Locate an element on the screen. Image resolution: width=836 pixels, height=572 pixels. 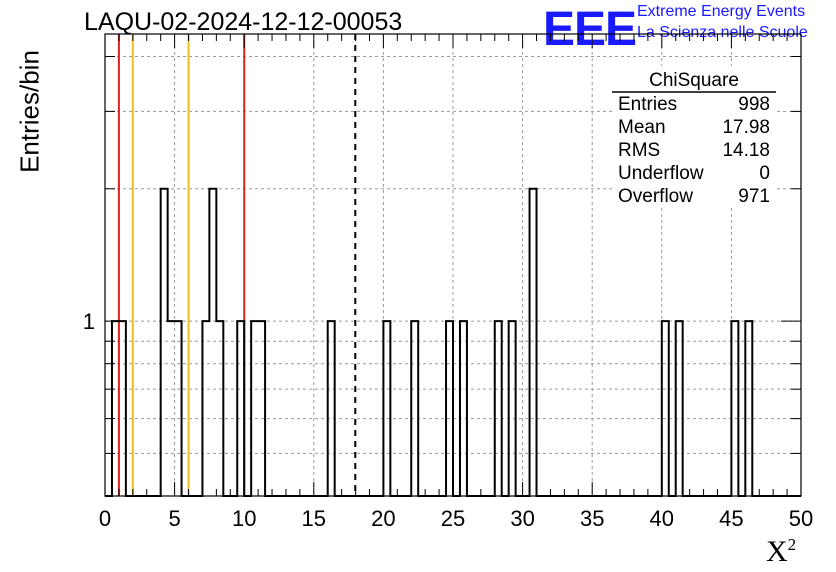
stats-title: ChiSquare is located at coordinates (694, 80).